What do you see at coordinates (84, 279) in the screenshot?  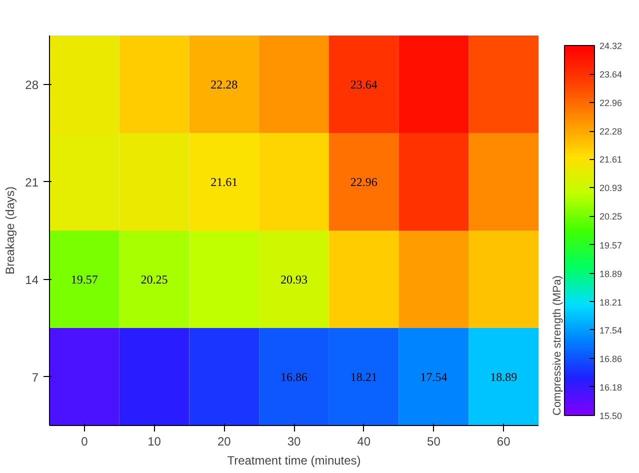 I see `annotation: 19.57` at bounding box center [84, 279].